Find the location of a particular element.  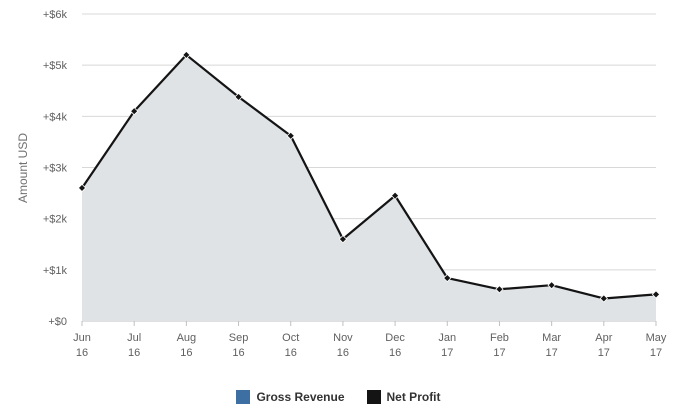

x-tick-label: Jun is located at coordinates (82, 338).